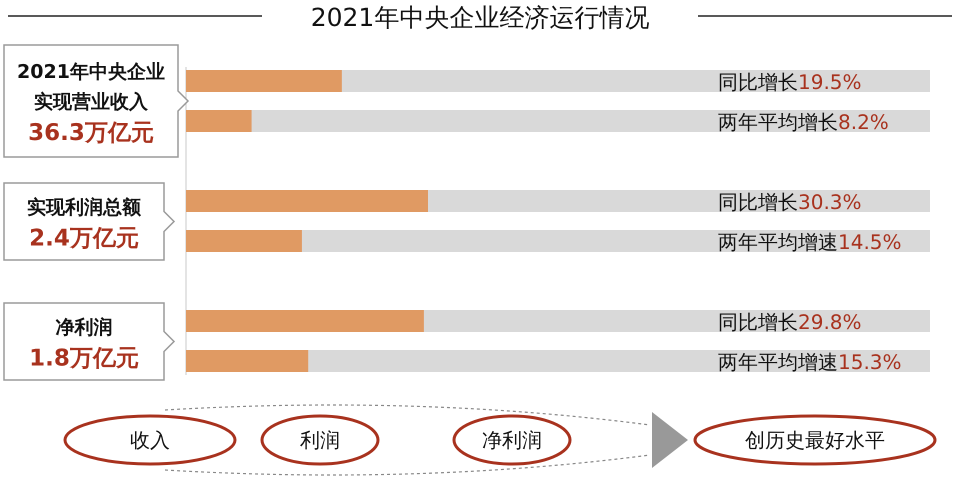 The image size is (960, 484). What do you see at coordinates (84, 207) in the screenshot?
I see `text: 实现利润总额` at bounding box center [84, 207].